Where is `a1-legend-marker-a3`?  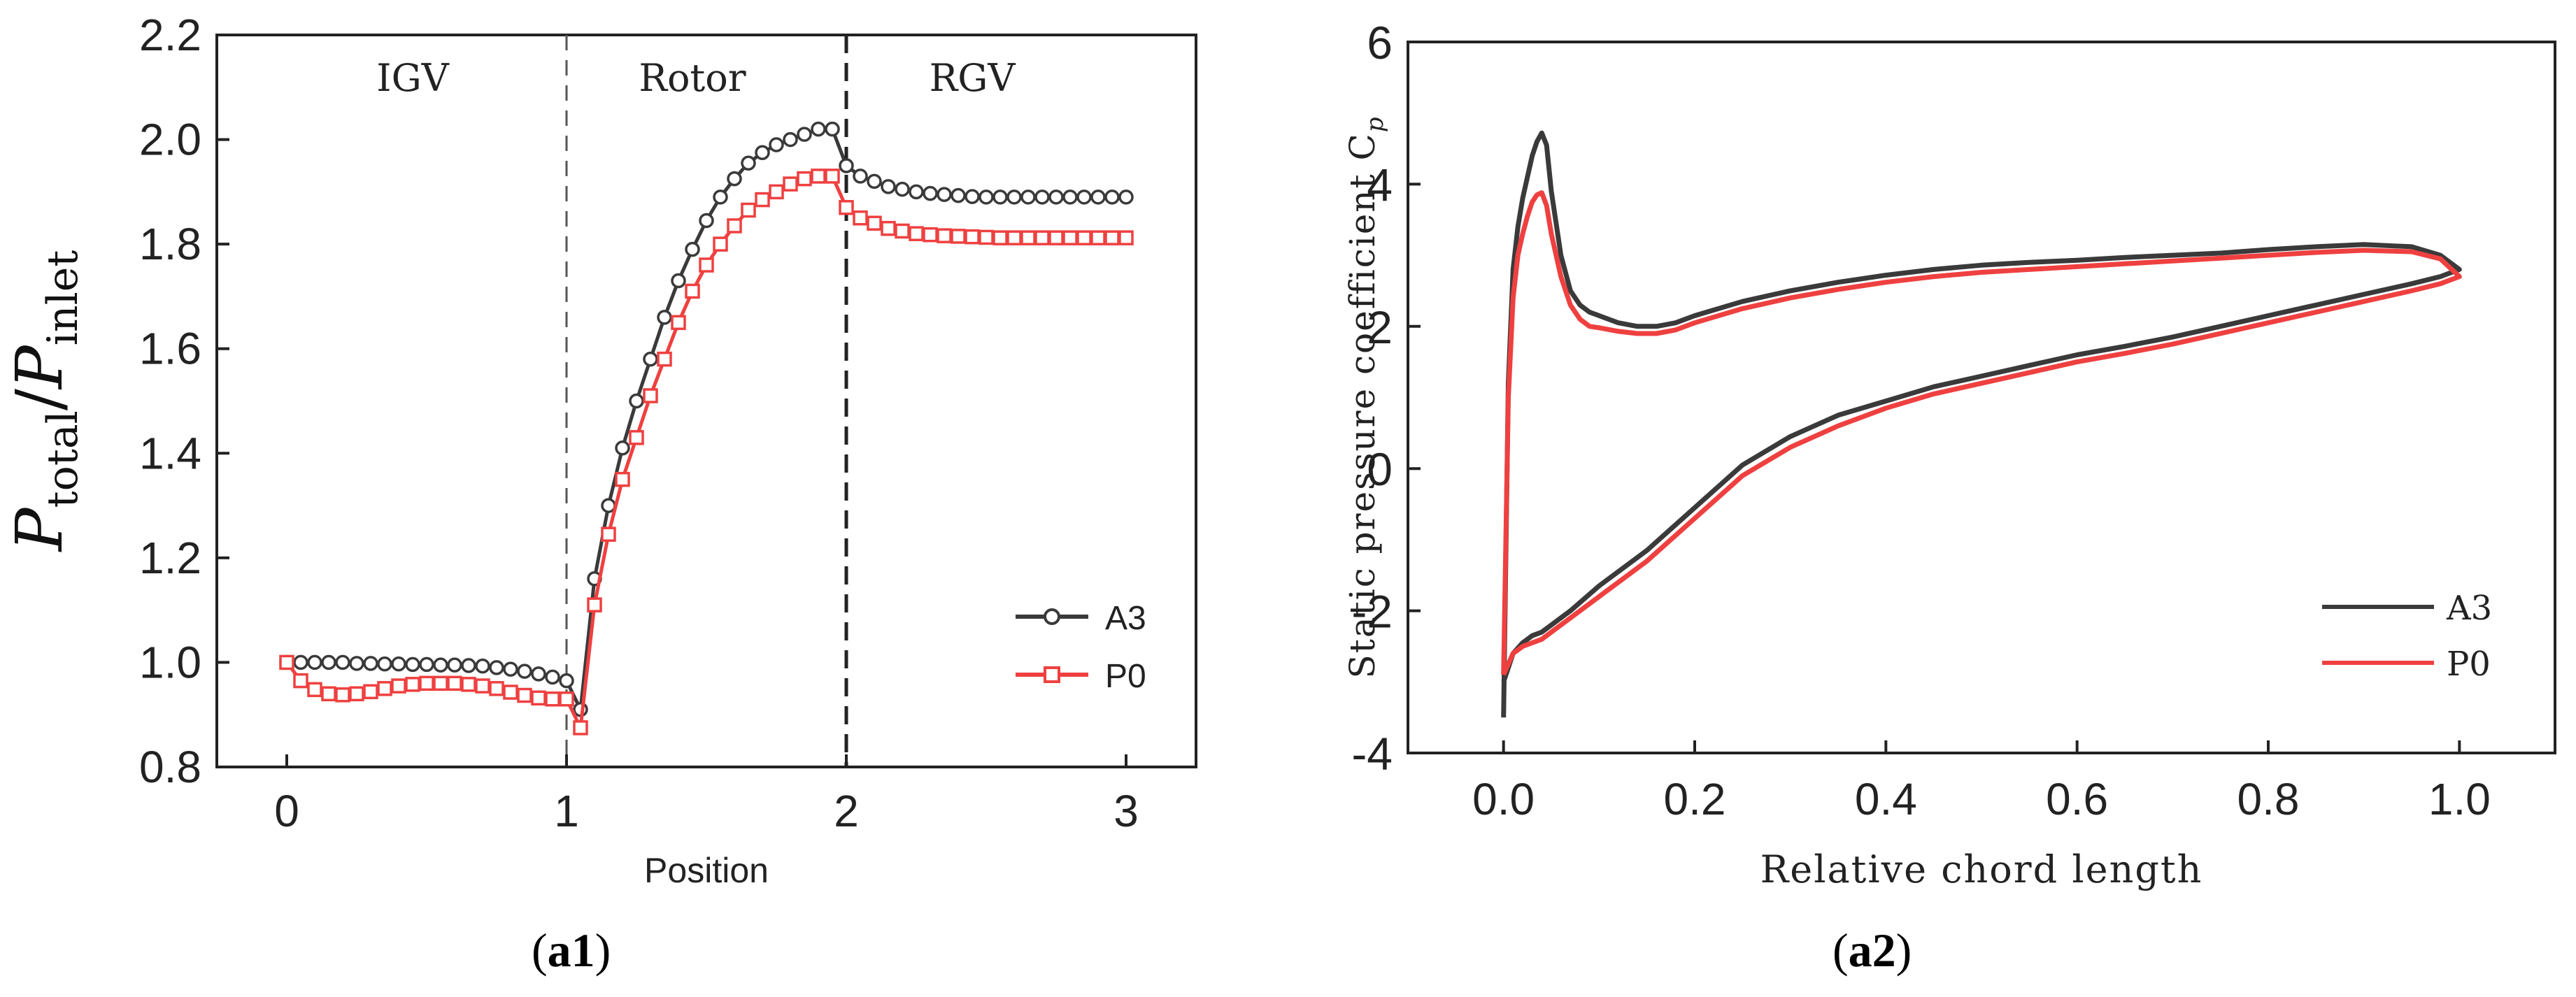
a1-legend-marker-a3 is located at coordinates (1052, 617).